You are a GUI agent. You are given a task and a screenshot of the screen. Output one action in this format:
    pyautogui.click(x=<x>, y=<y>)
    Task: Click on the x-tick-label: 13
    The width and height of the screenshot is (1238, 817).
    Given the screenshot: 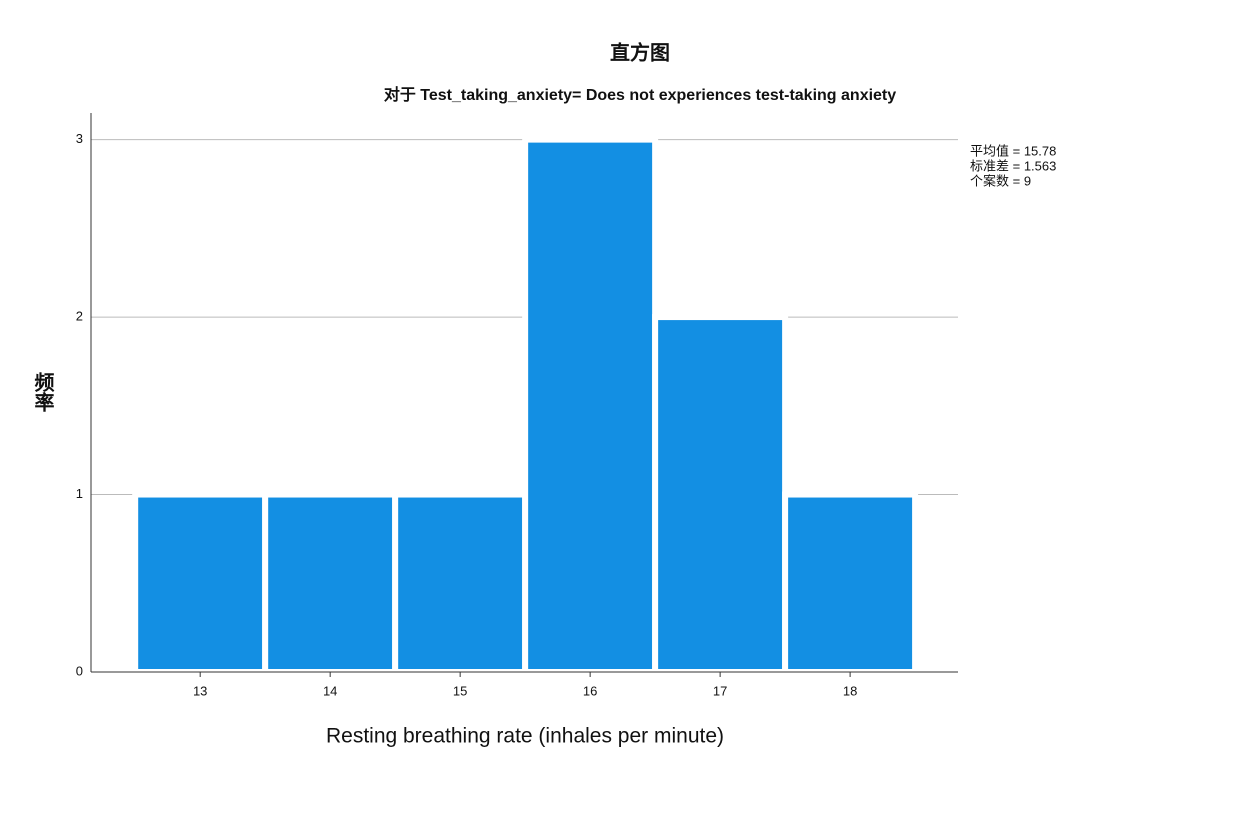 What is the action you would take?
    pyautogui.click(x=200, y=690)
    